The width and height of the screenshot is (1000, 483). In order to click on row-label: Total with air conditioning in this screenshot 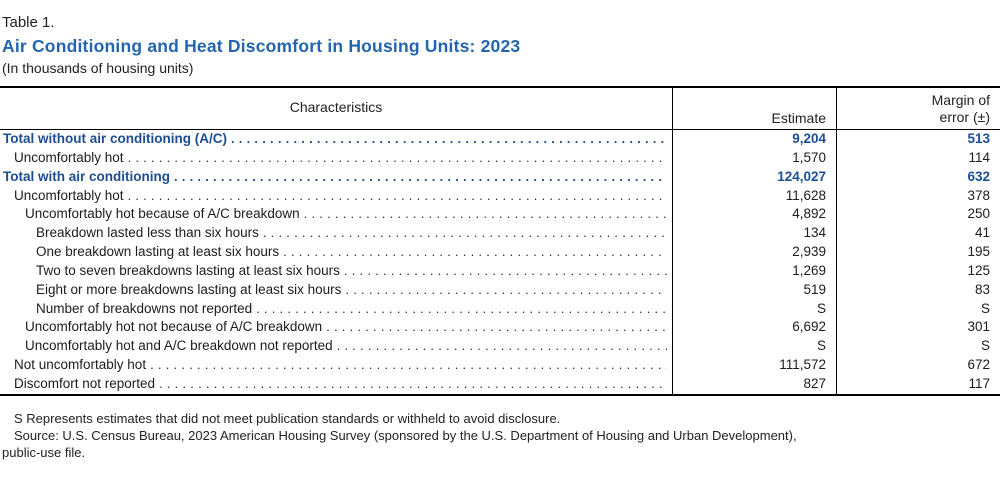, I will do `click(86, 176)`.